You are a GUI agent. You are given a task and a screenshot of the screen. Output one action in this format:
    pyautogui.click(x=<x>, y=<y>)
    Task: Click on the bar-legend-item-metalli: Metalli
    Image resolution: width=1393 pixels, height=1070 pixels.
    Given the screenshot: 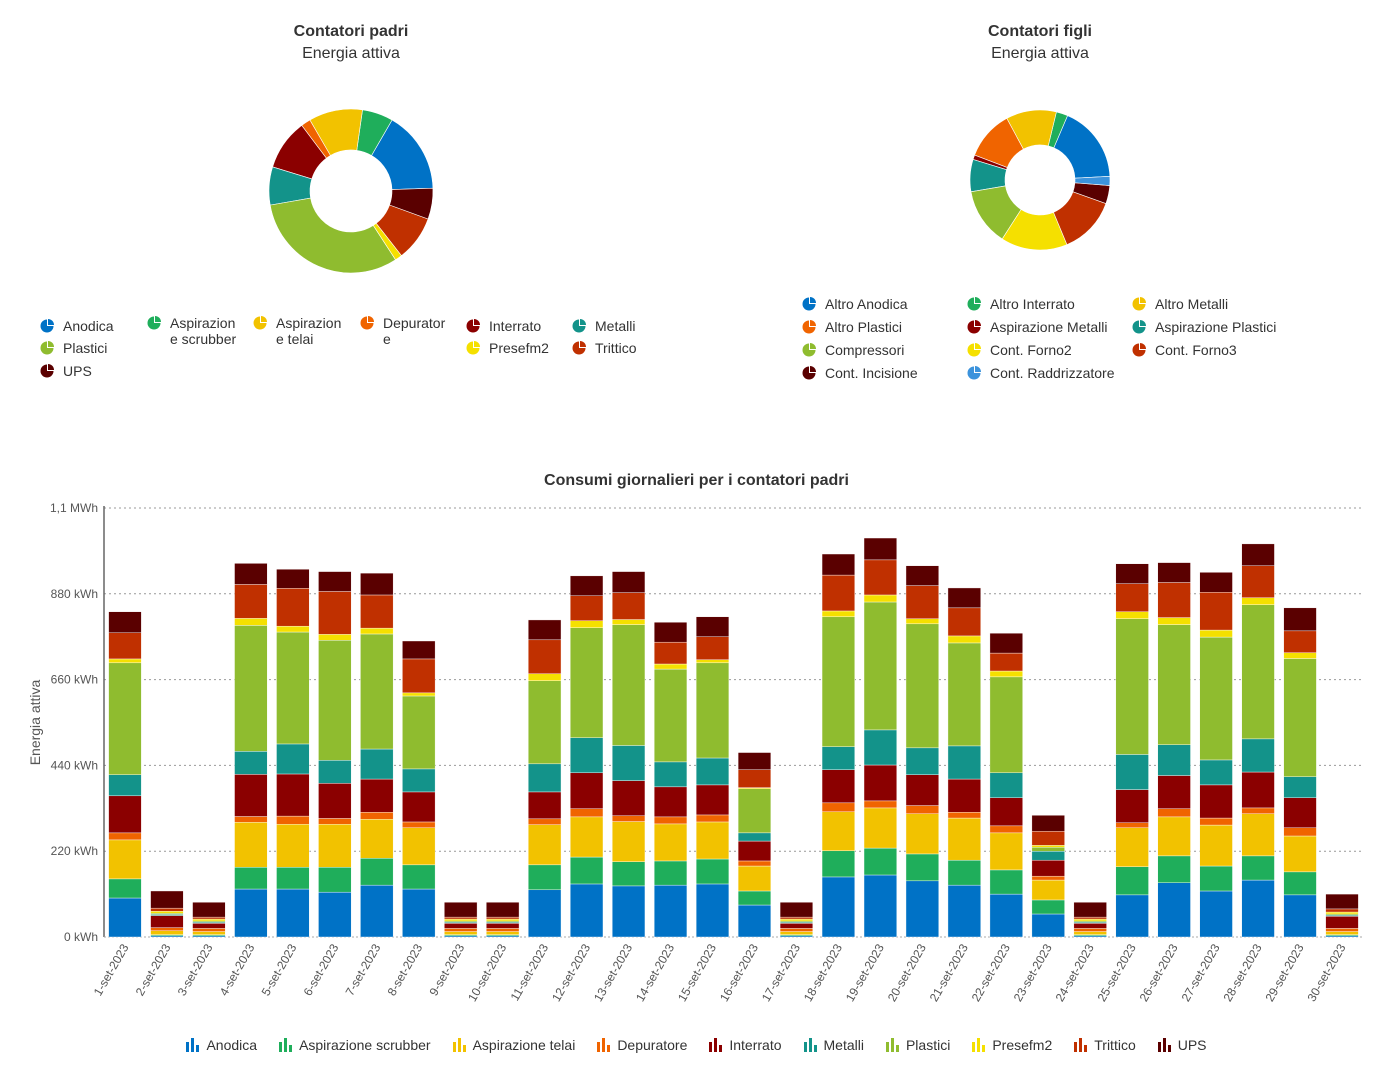 What is the action you would take?
    pyautogui.click(x=833, y=1045)
    